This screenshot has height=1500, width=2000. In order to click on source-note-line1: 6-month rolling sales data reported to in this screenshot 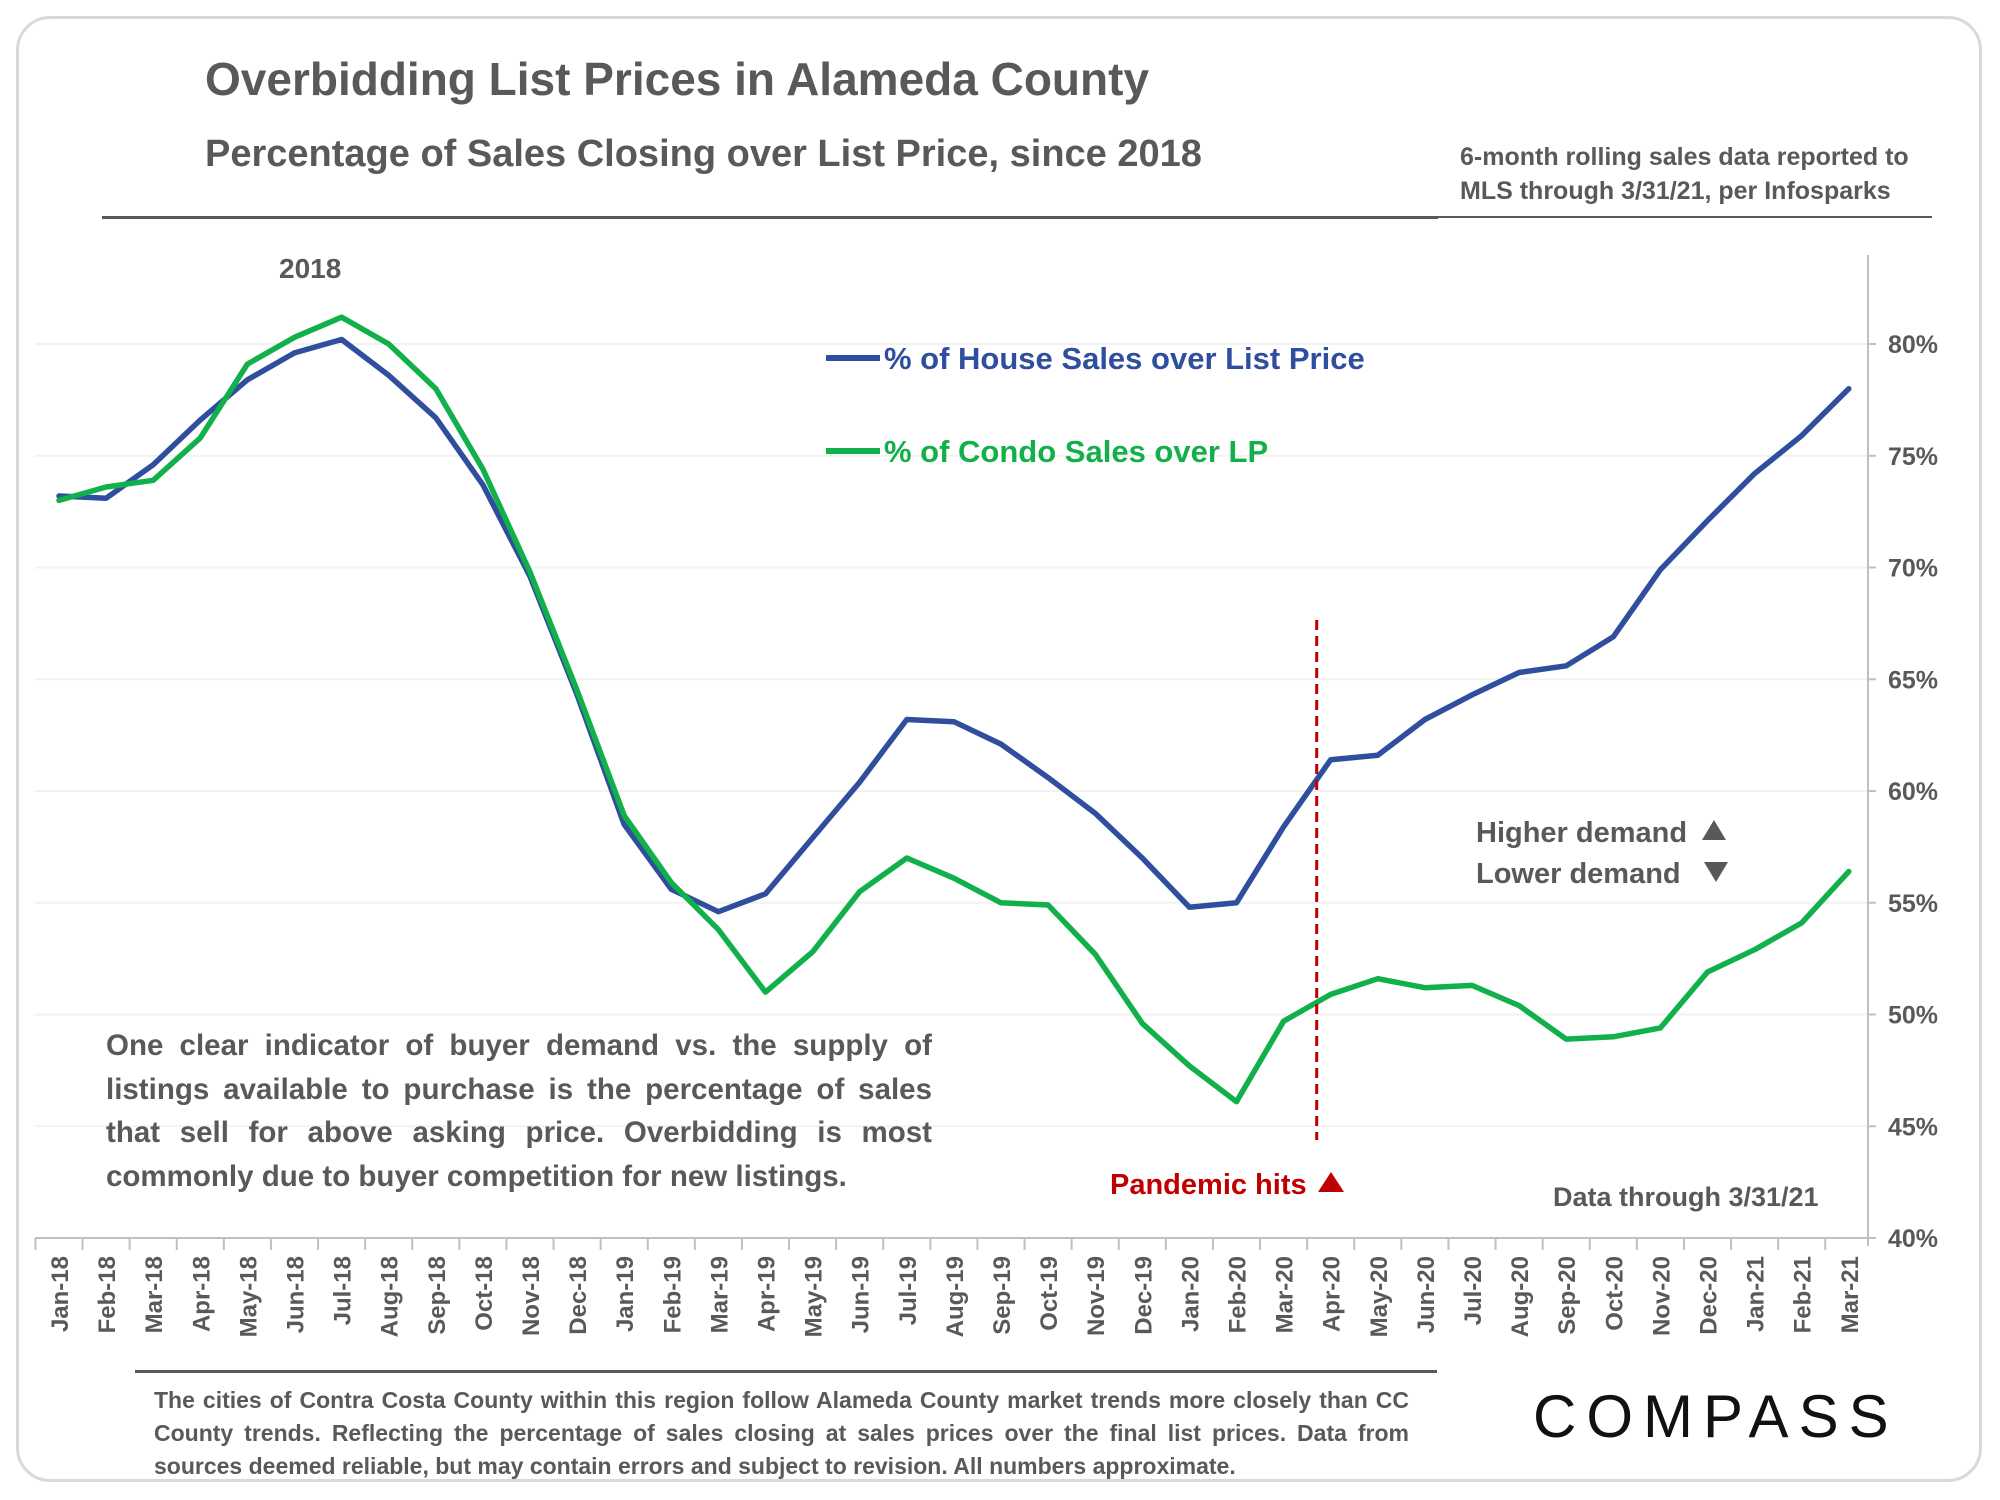, I will do `click(1684, 157)`.